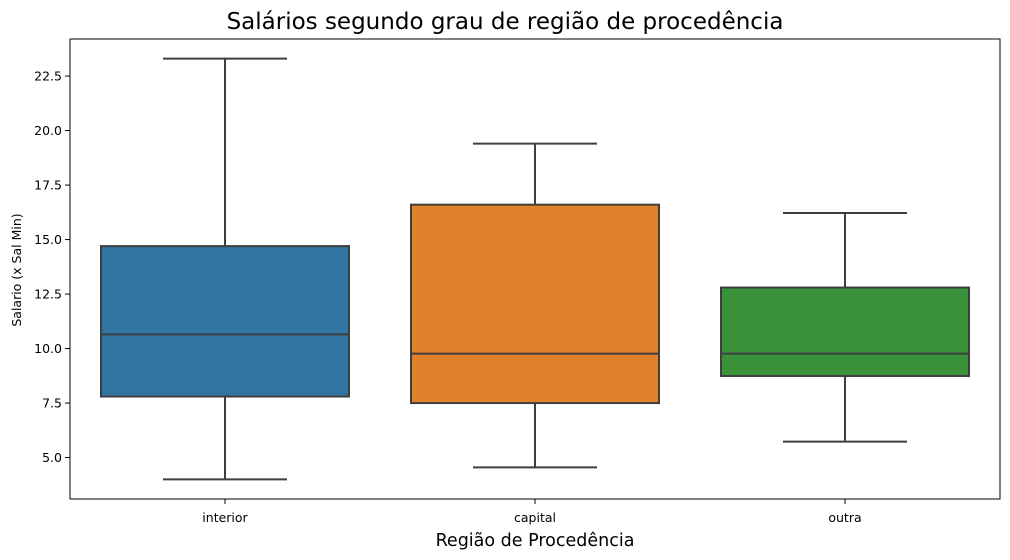 The height and width of the screenshot is (560, 1010). I want to click on y-tick-label: 10.0, so click(48, 348).